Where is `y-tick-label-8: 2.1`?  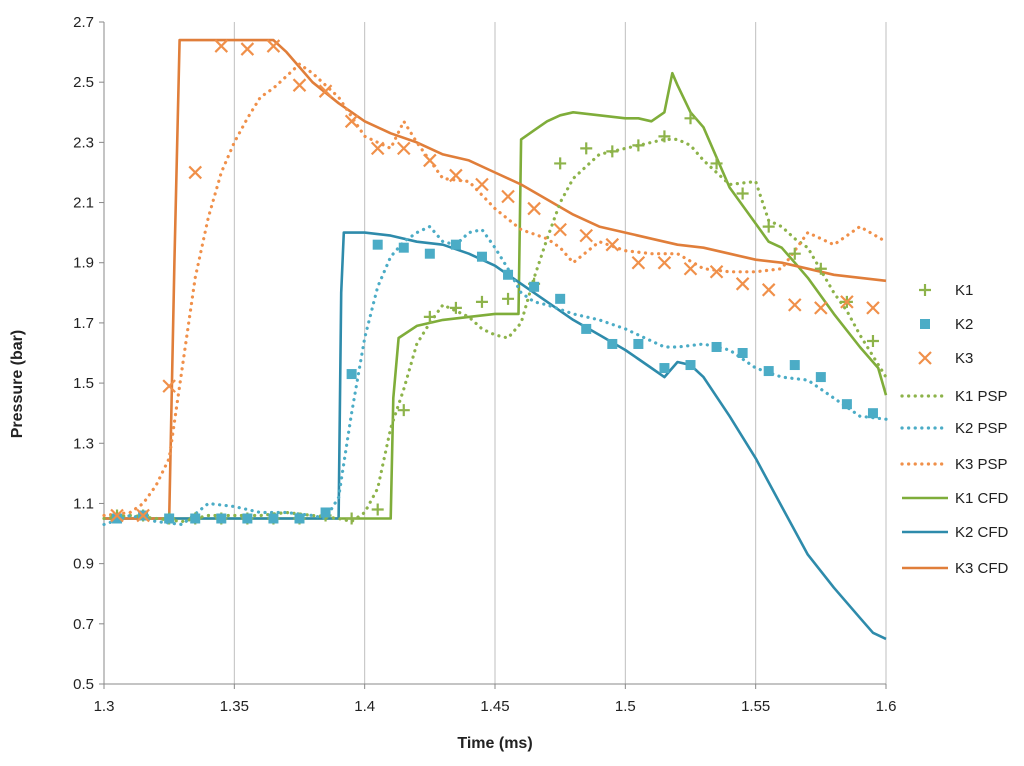 y-tick-label-8: 2.1 is located at coordinates (83, 203).